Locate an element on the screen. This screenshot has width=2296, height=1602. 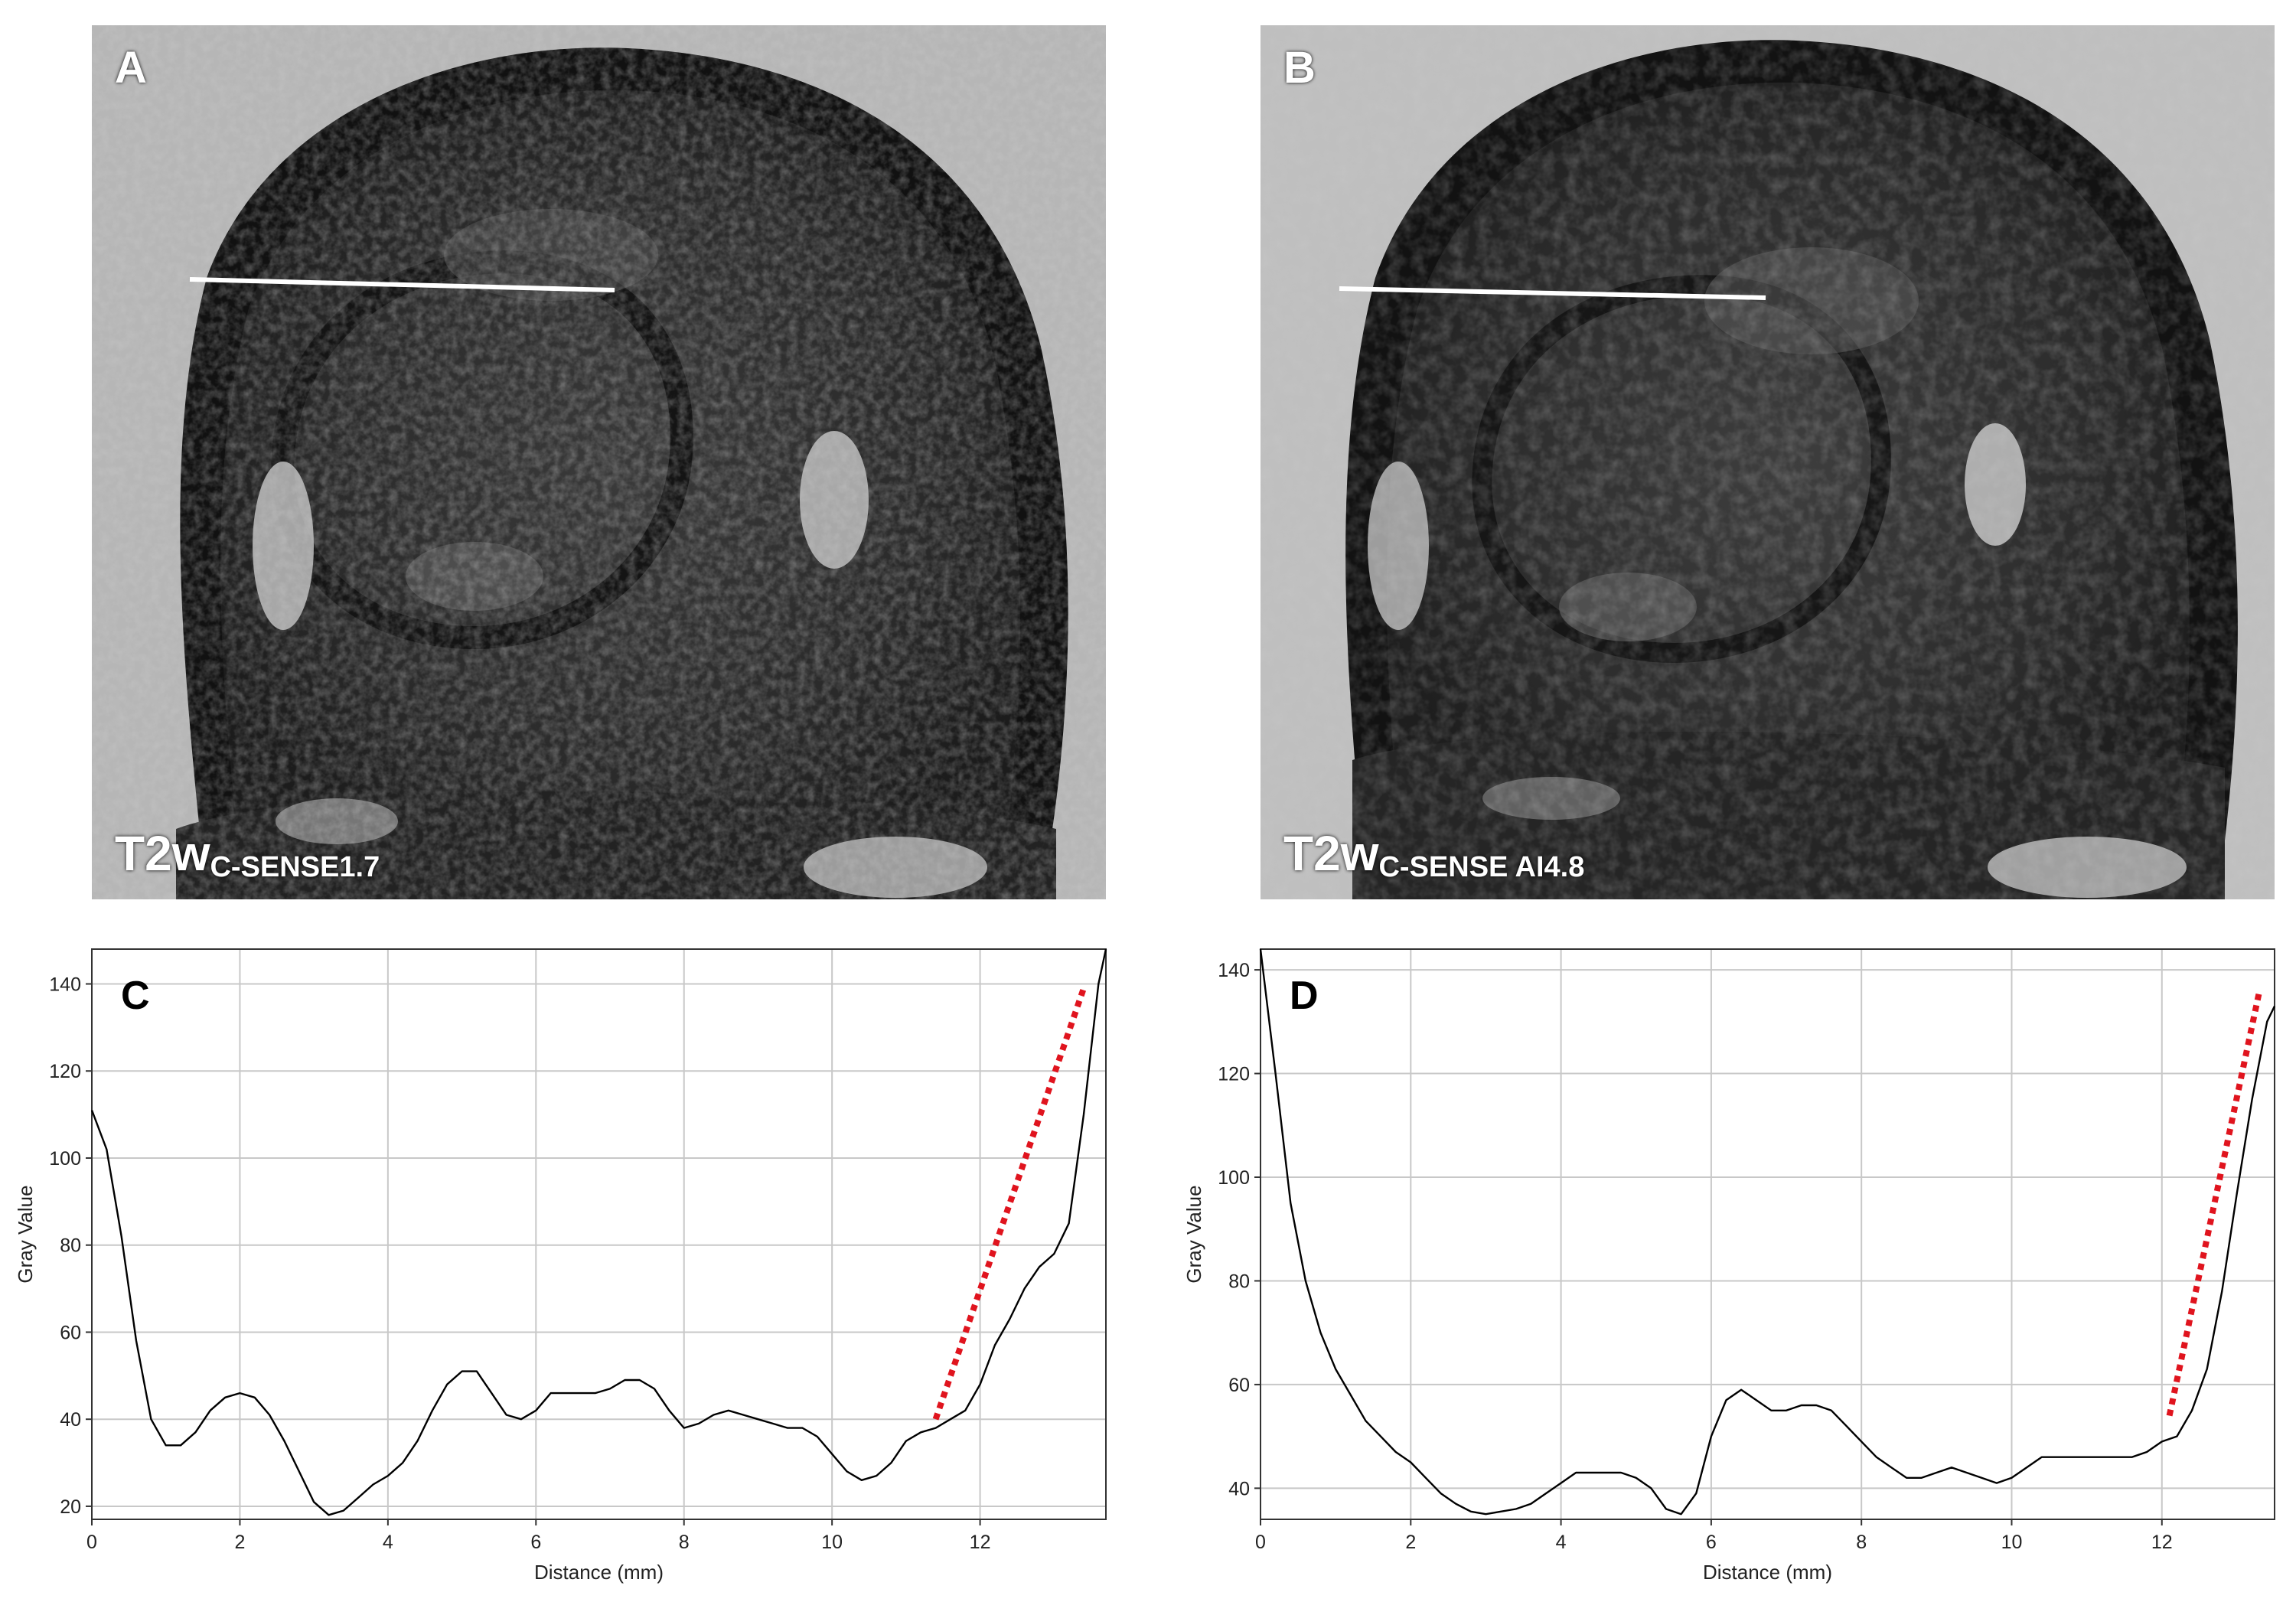
y-tick-label-0: 20 is located at coordinates (70, 1507).